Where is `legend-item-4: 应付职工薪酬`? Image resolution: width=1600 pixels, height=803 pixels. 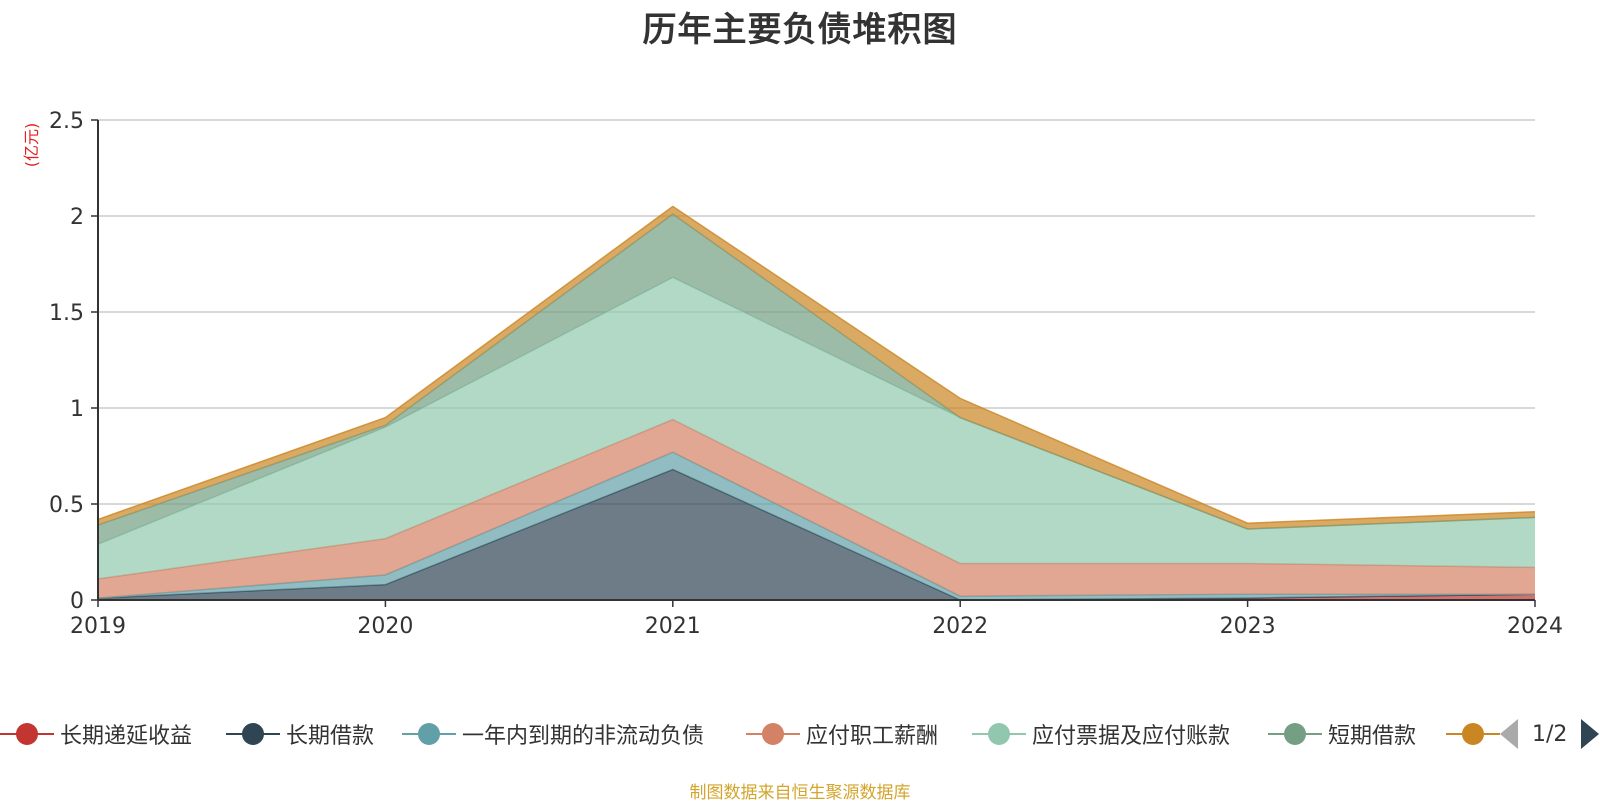
legend-item-4: 应付职工薪酬 is located at coordinates (842, 734).